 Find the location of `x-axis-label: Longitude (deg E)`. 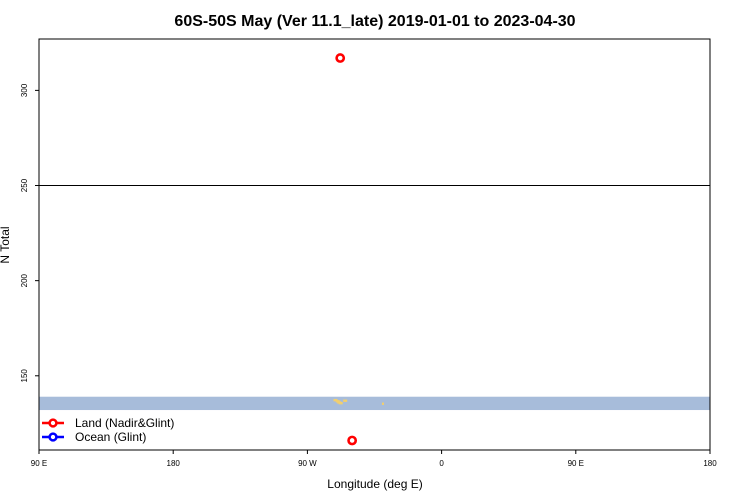

x-axis-label: Longitude (deg E) is located at coordinates (374, 484).